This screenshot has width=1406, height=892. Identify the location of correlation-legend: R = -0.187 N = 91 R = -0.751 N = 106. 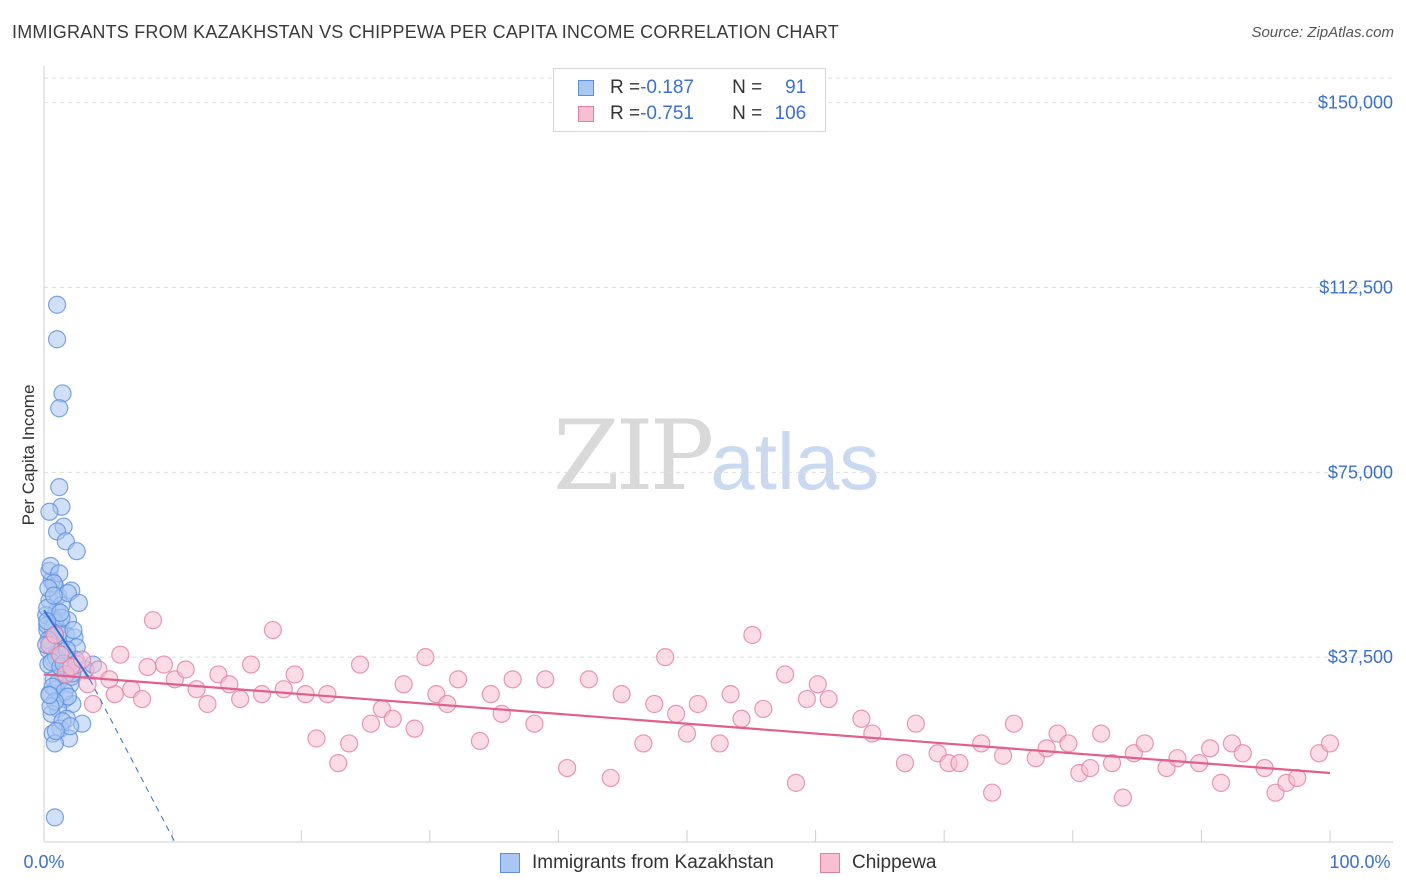
(689, 100).